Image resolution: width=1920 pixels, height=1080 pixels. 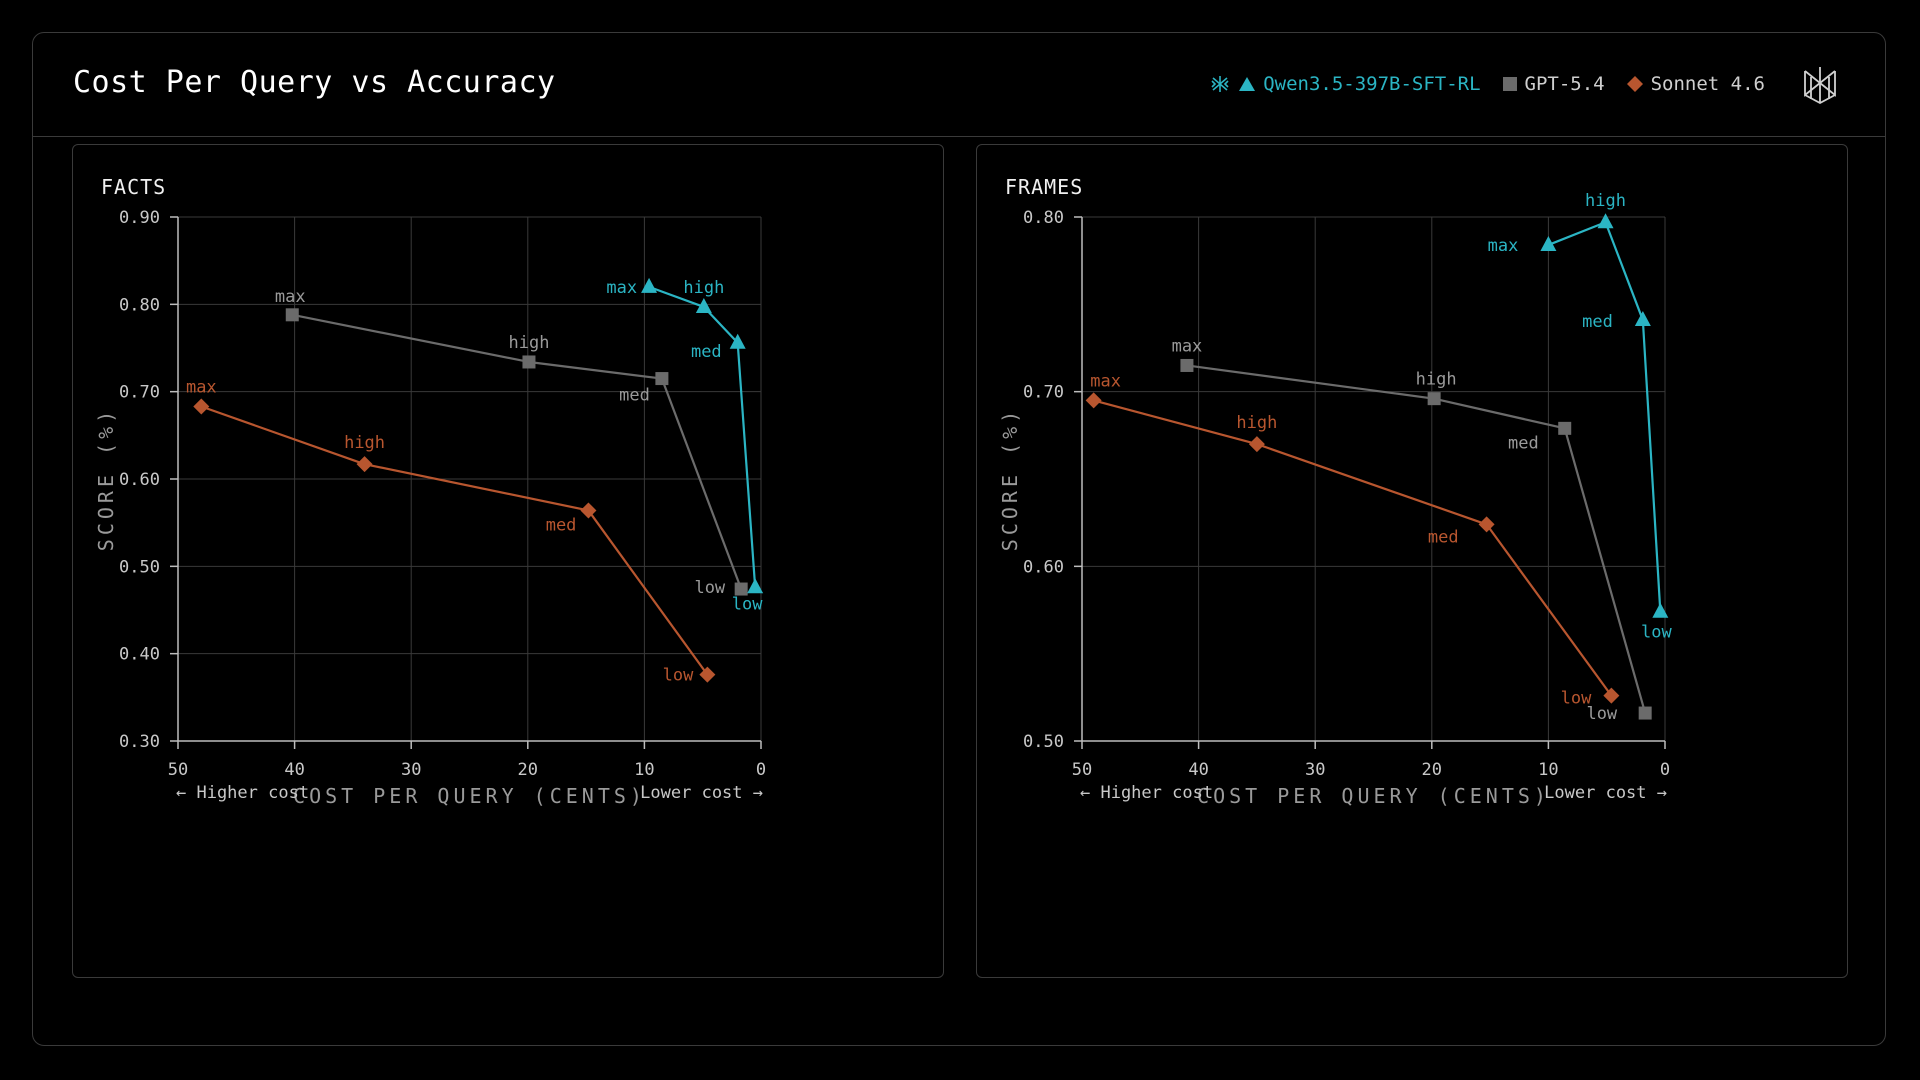 I want to click on legend-item-qwen: Qwen3.5-397B-SFT-RL, so click(x=1345, y=84).